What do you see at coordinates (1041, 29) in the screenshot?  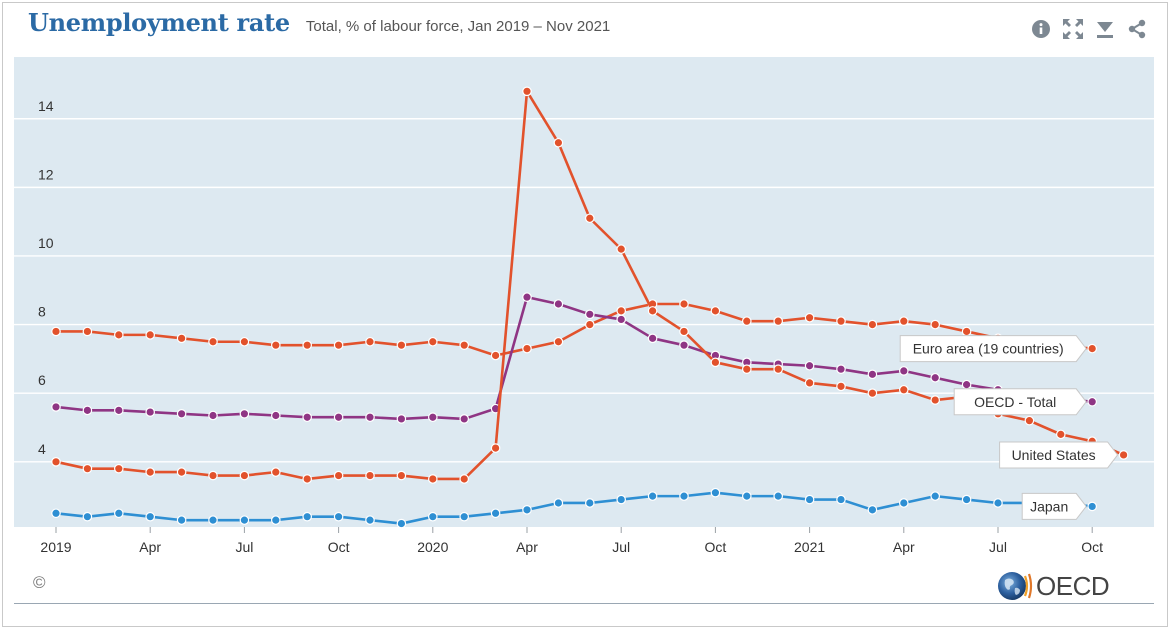 I see `info-button` at bounding box center [1041, 29].